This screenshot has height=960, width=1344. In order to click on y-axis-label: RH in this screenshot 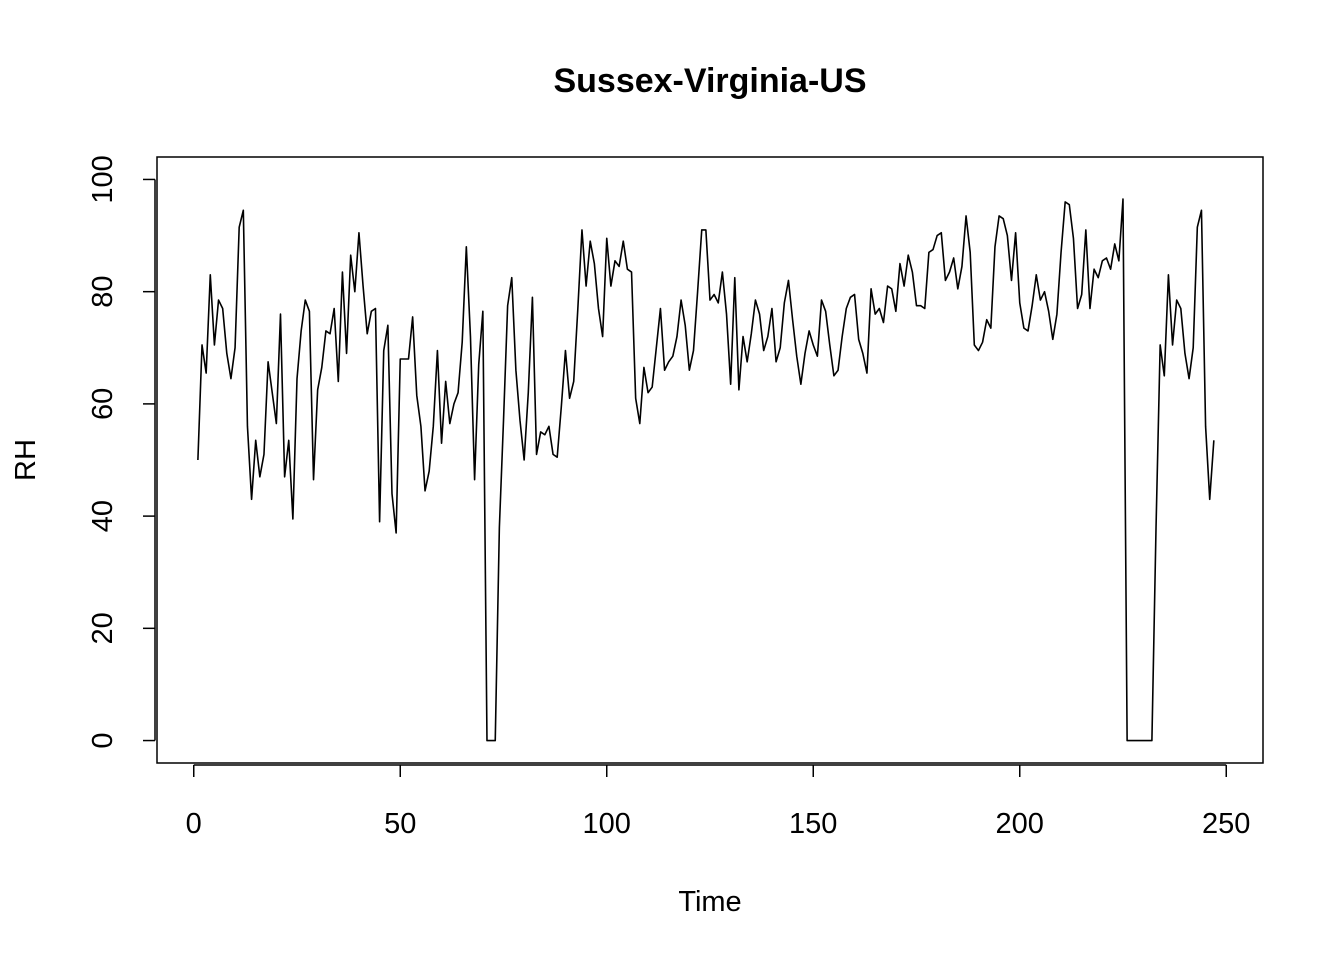, I will do `click(26, 460)`.